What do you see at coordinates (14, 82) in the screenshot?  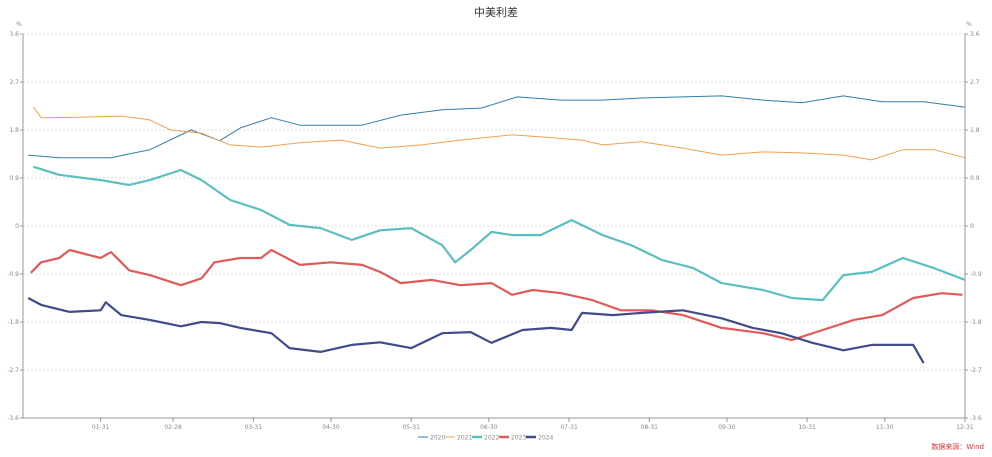 I see `y-tick-label: 2.7` at bounding box center [14, 82].